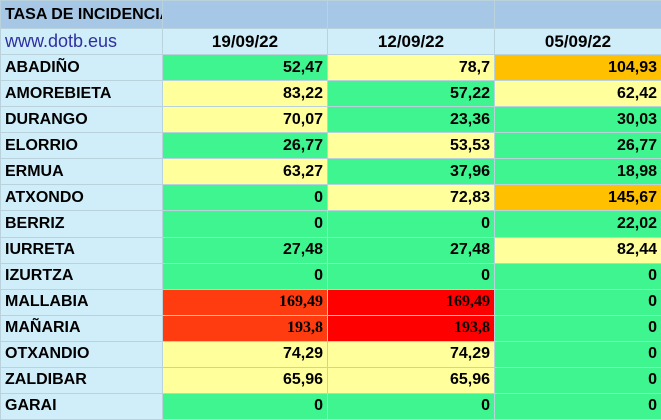 The width and height of the screenshot is (661, 420). I want to click on municipality-name: GARAI, so click(81, 406).